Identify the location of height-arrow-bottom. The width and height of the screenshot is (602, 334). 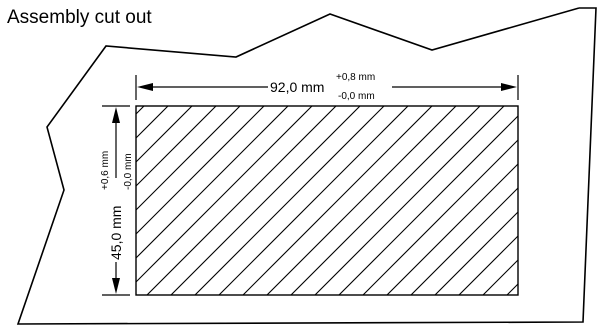
(116, 286).